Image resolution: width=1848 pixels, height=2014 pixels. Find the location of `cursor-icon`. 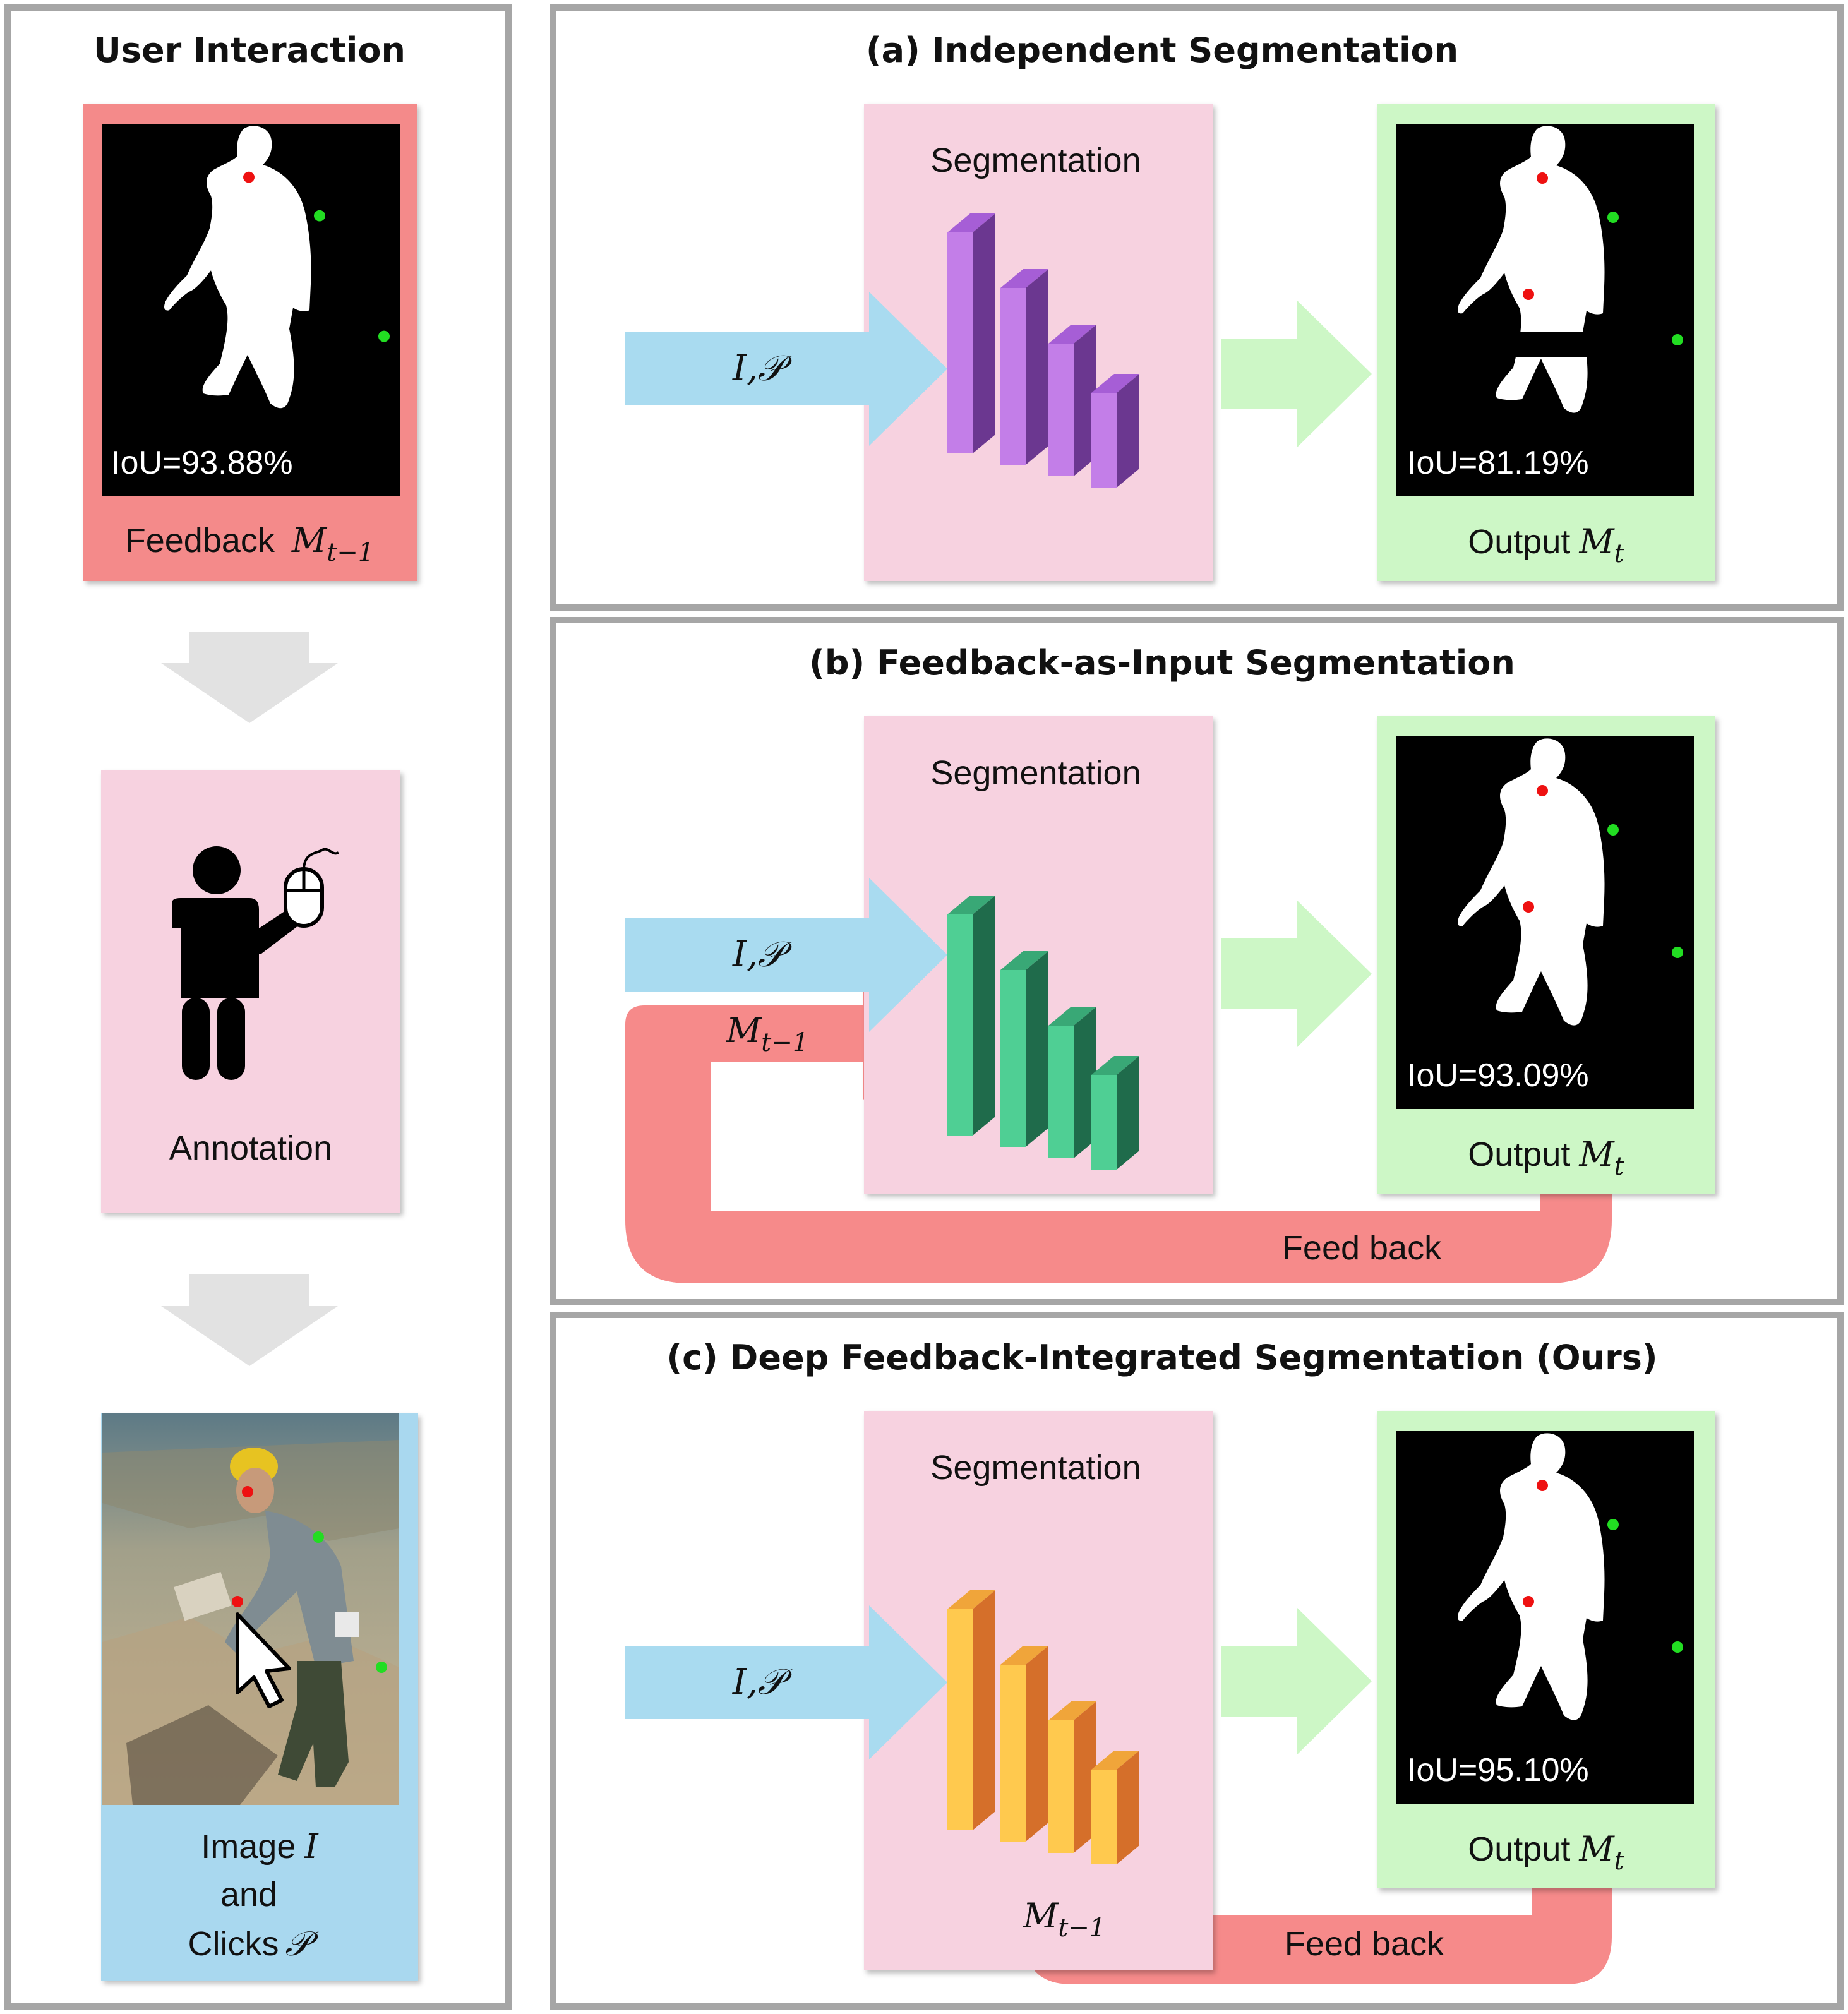

cursor-icon is located at coordinates (263, 1660).